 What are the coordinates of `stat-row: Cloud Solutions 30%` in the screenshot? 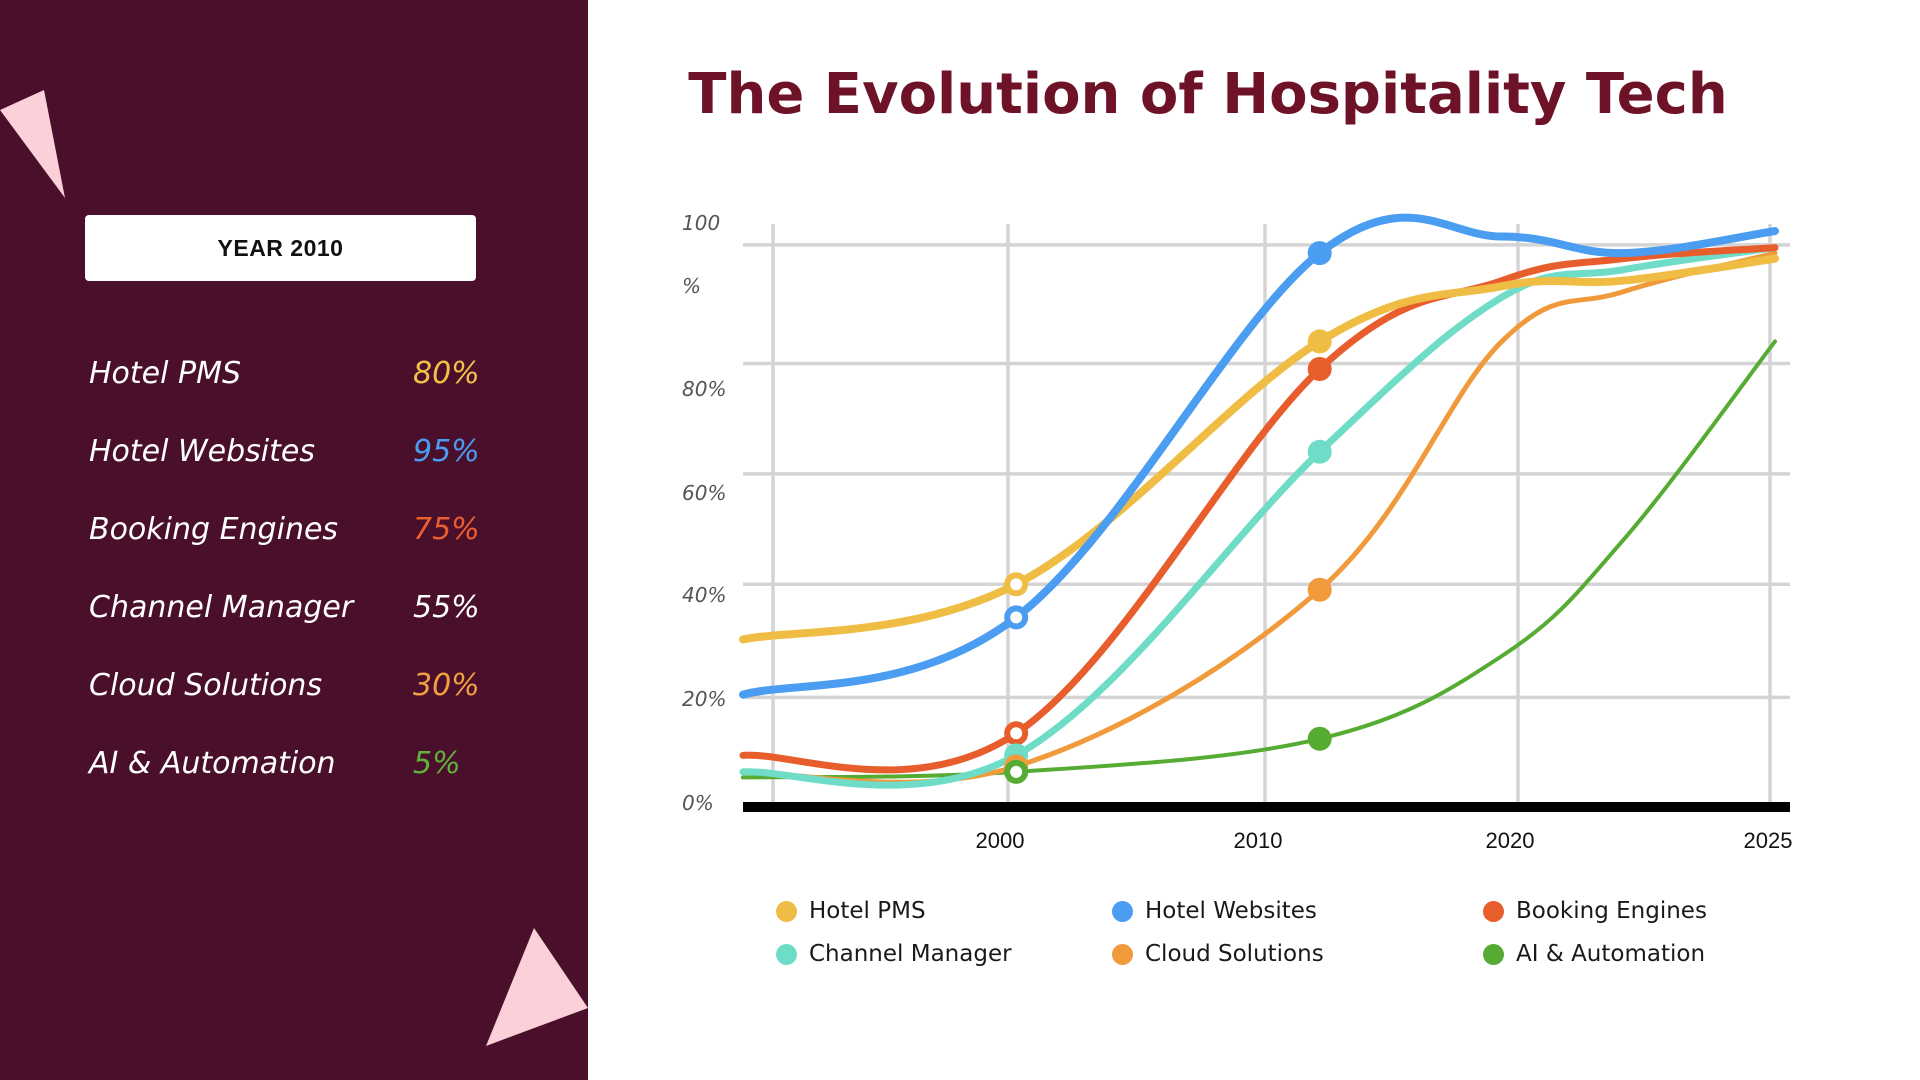 It's located at (299, 707).